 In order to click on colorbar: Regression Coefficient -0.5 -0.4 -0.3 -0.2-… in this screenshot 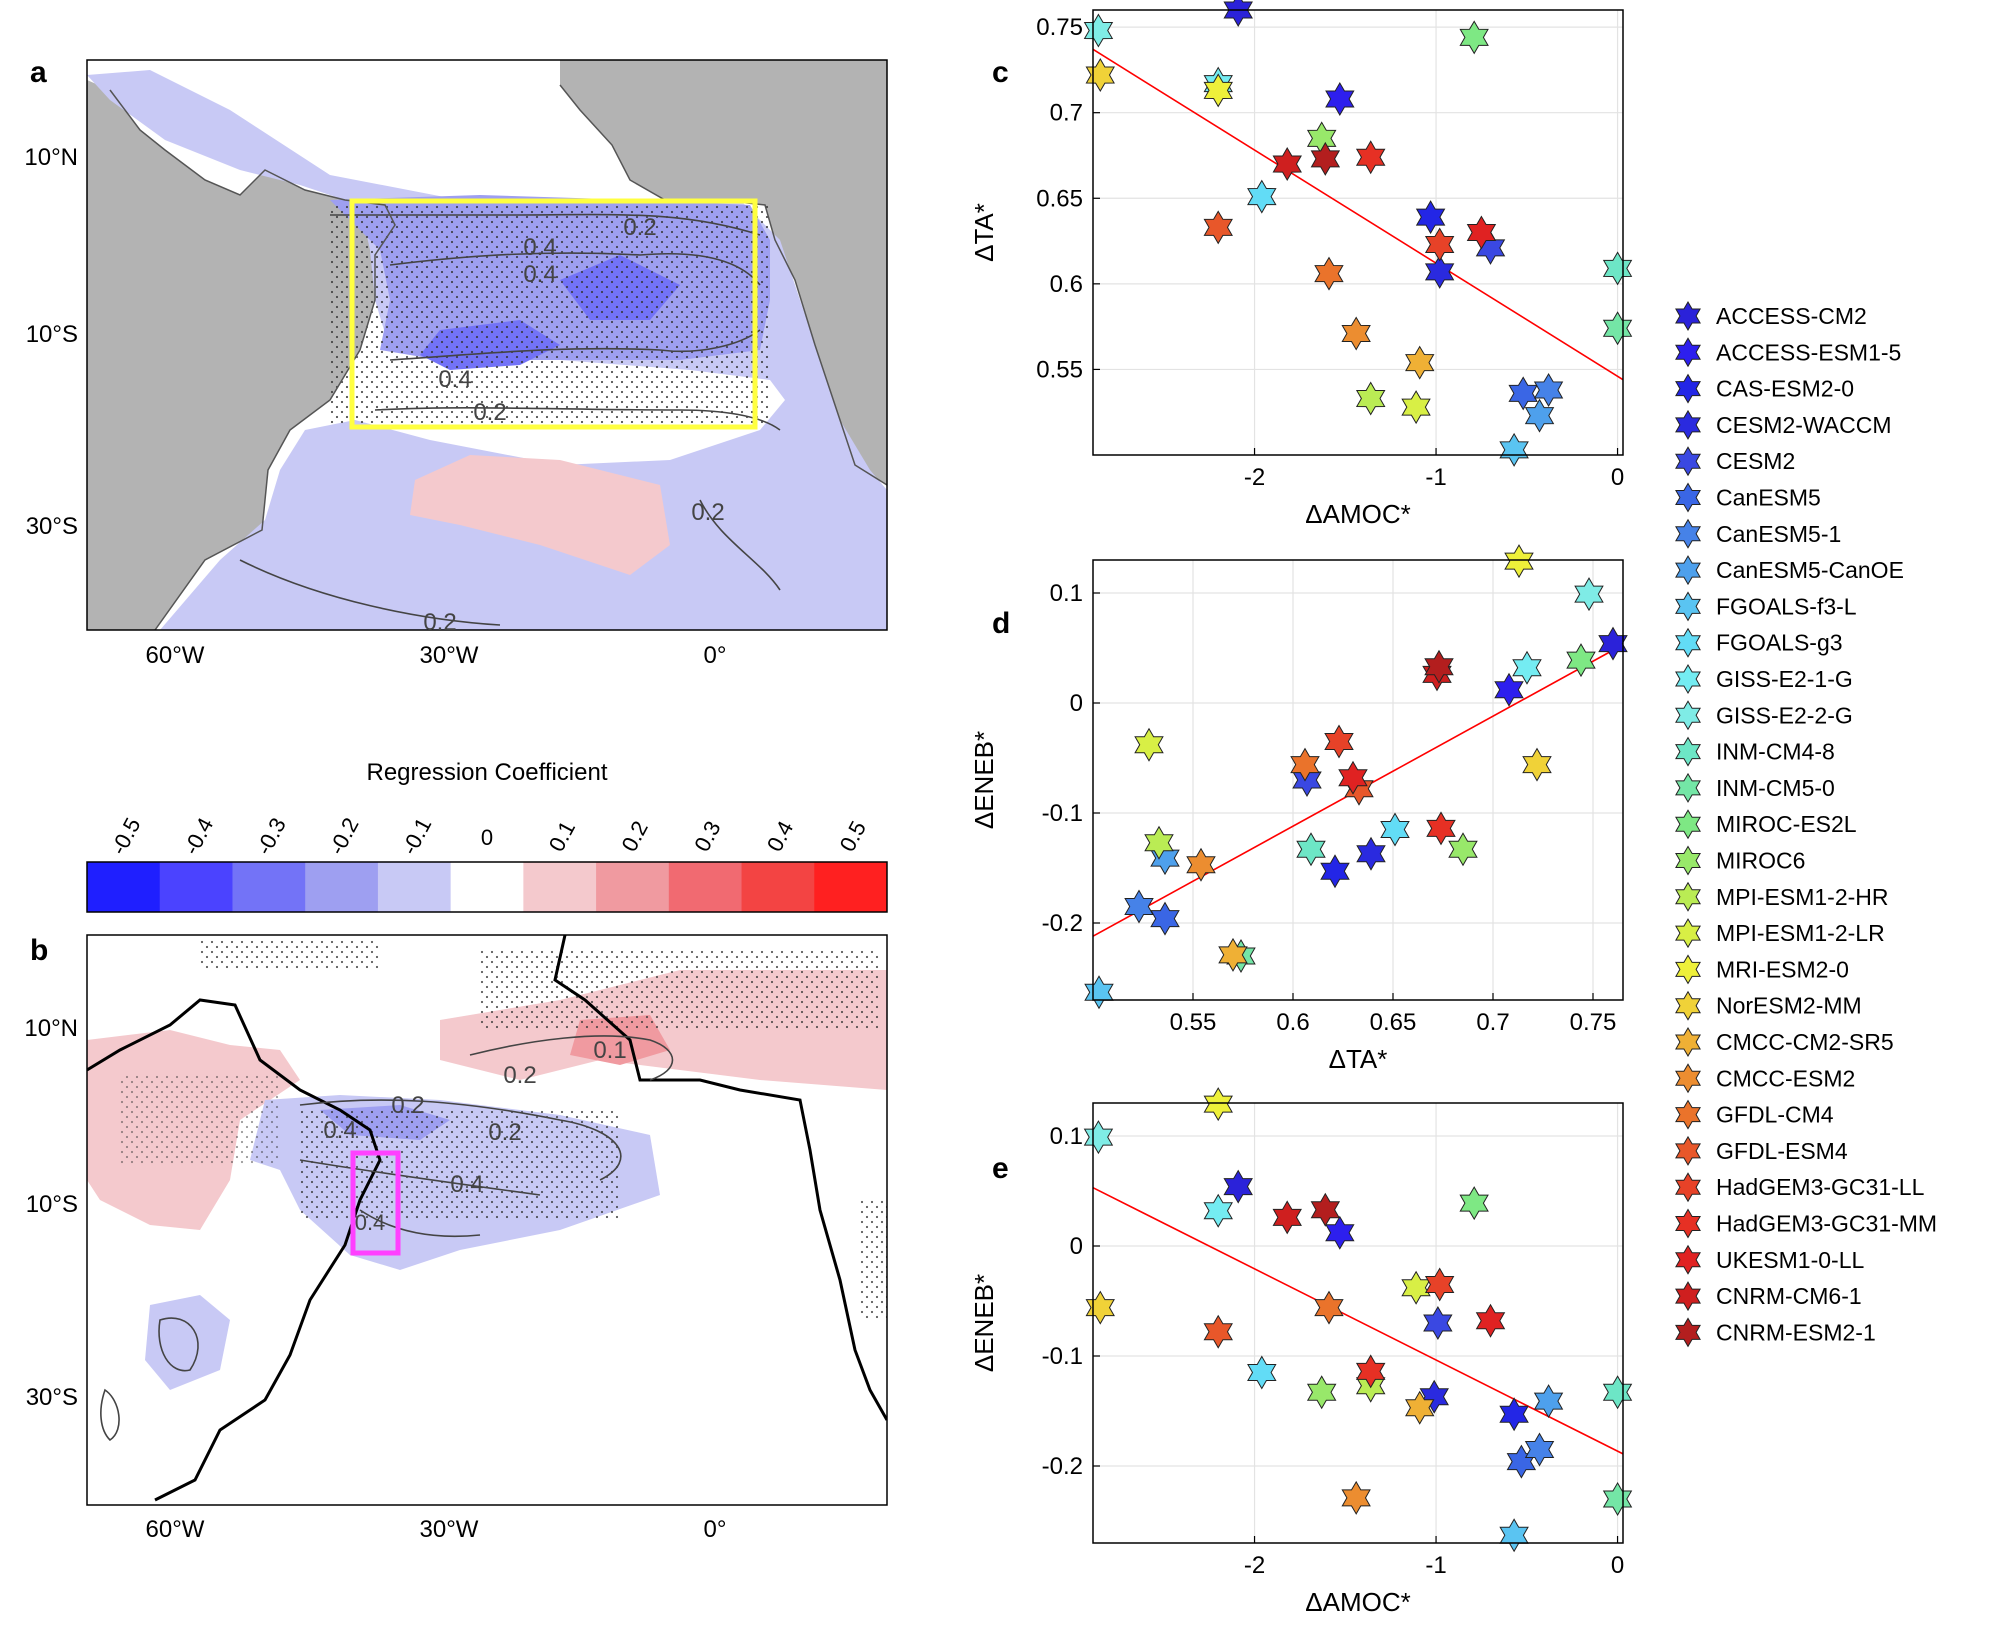, I will do `click(487, 836)`.